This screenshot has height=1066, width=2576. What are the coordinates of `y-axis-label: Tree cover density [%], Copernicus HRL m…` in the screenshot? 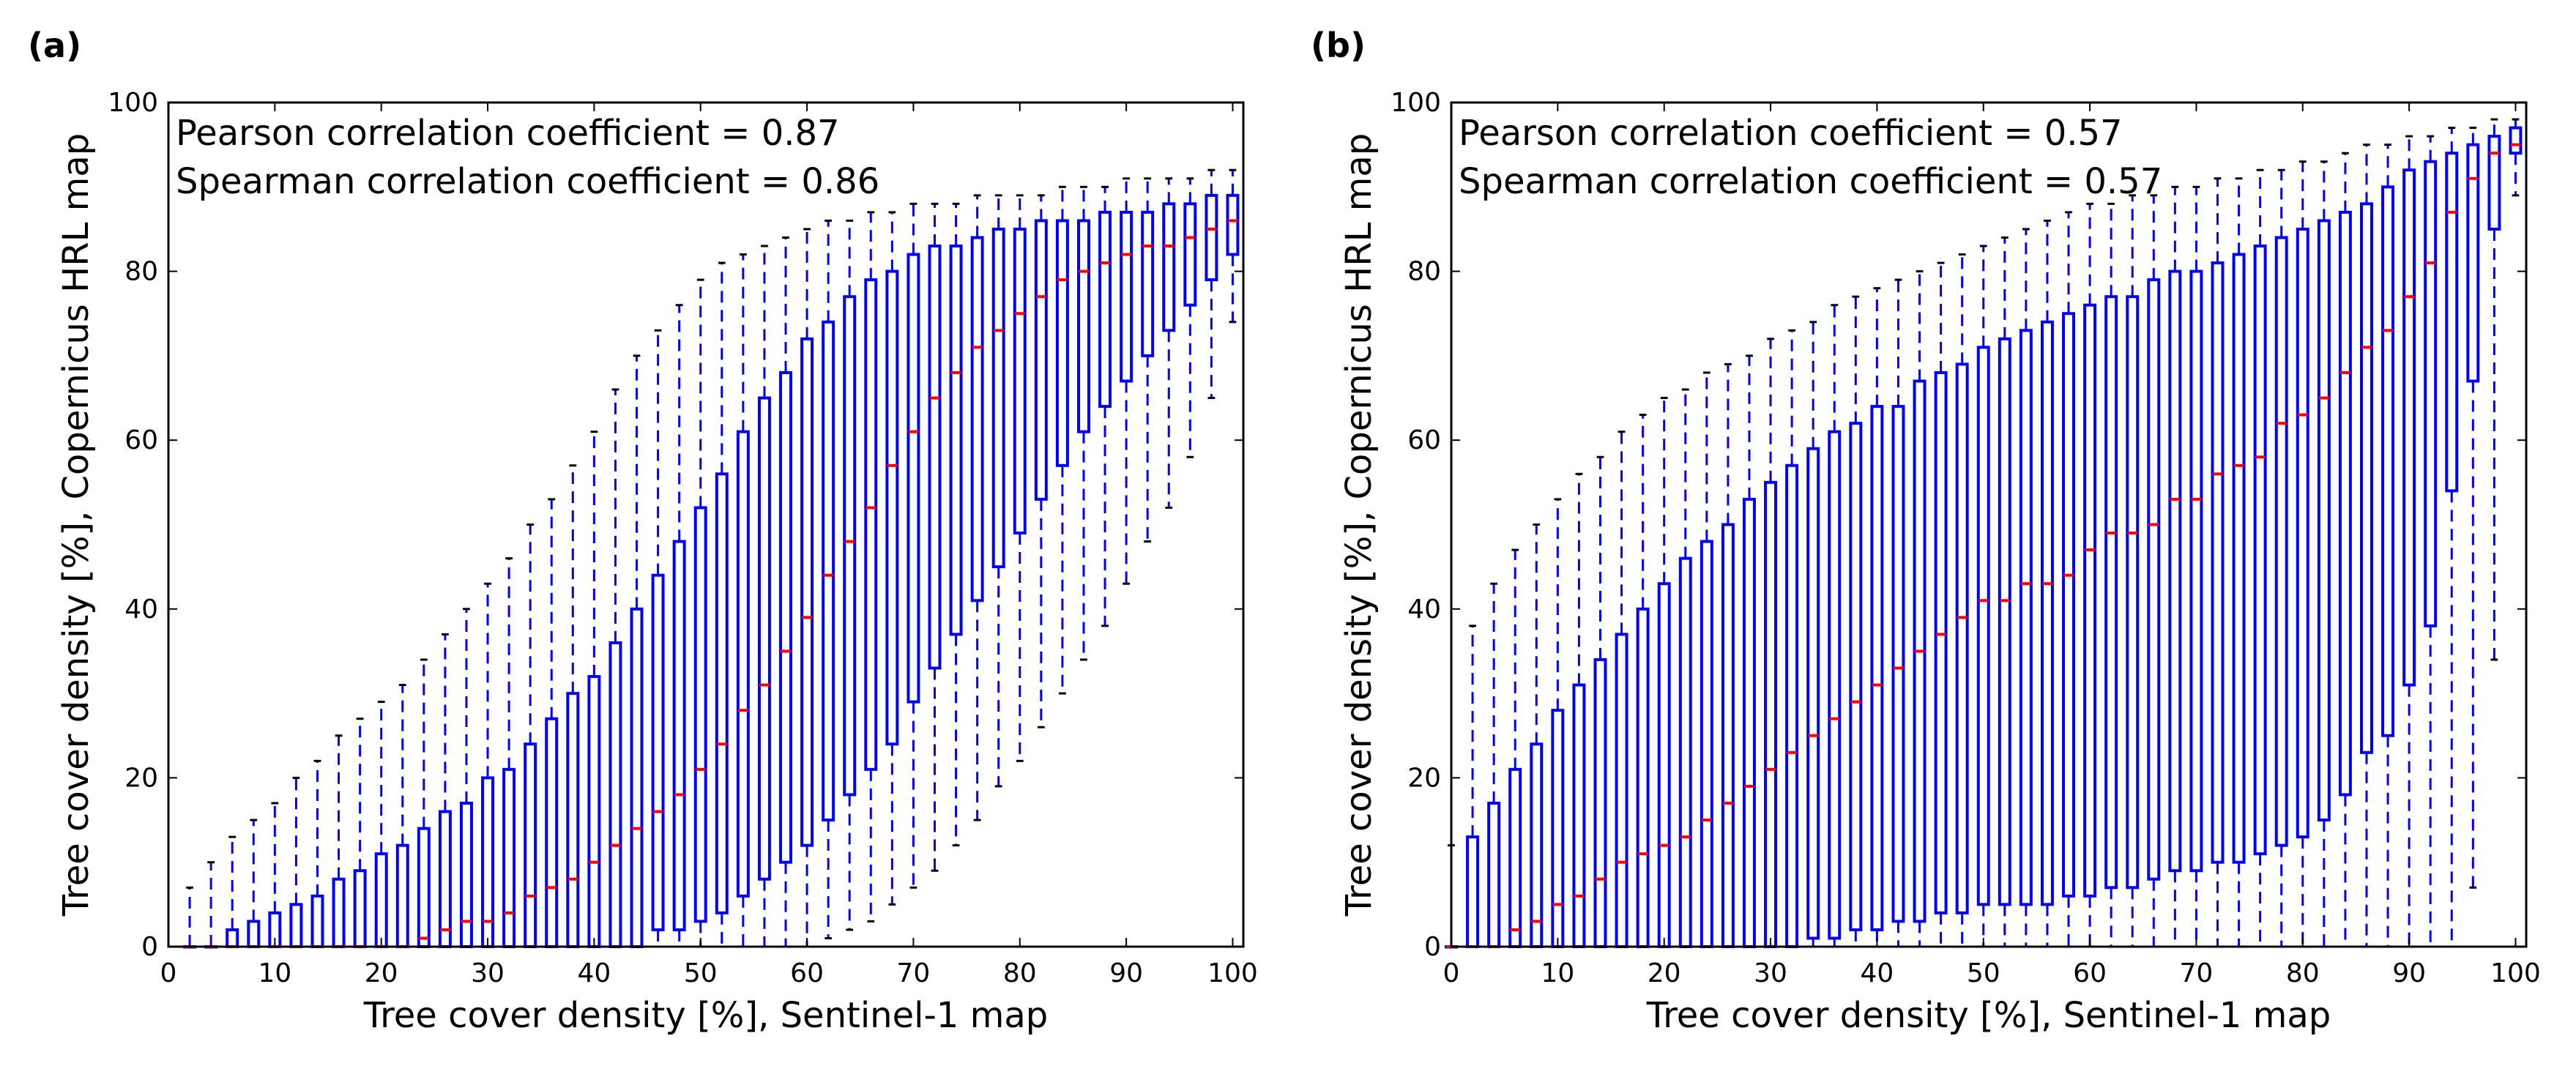 It's located at (1359, 525).